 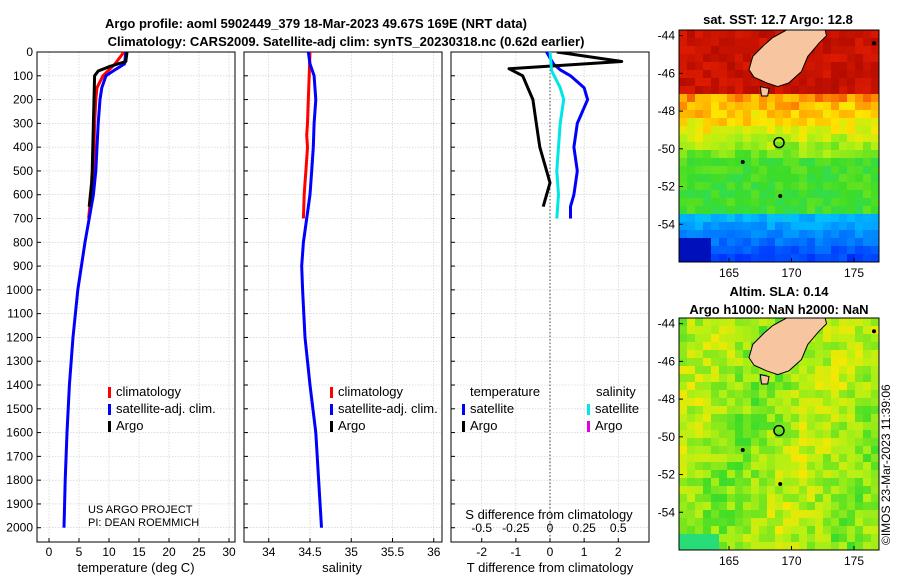 I want to click on series-line-satellite-s-diff, so click(x=557, y=135).